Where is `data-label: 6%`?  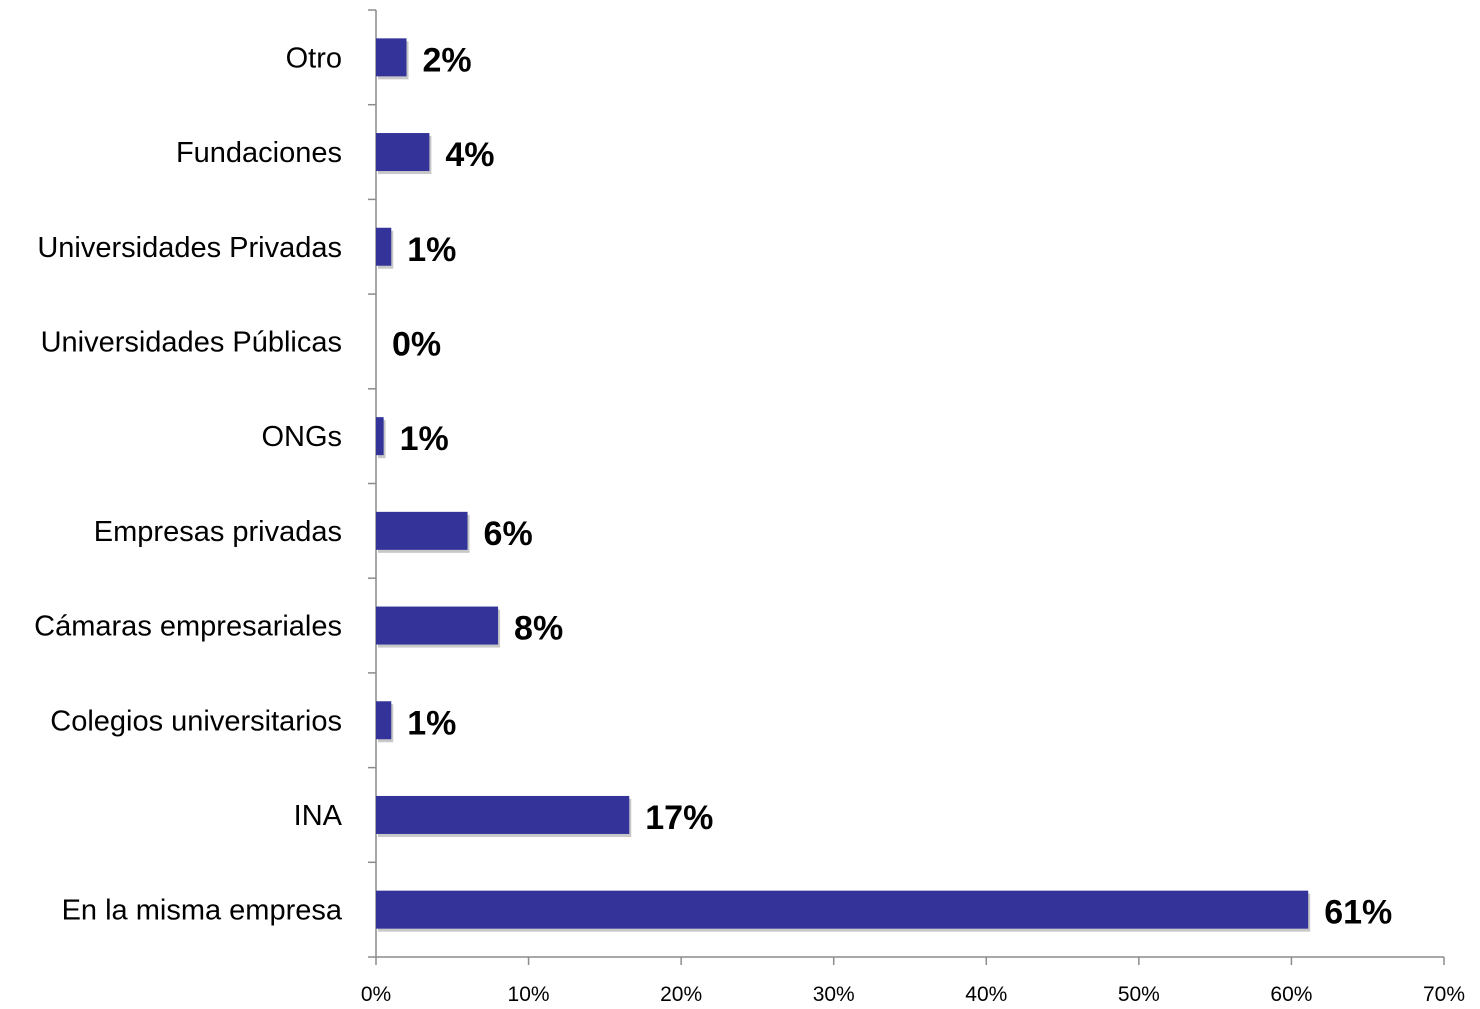 data-label: 6% is located at coordinates (508, 534).